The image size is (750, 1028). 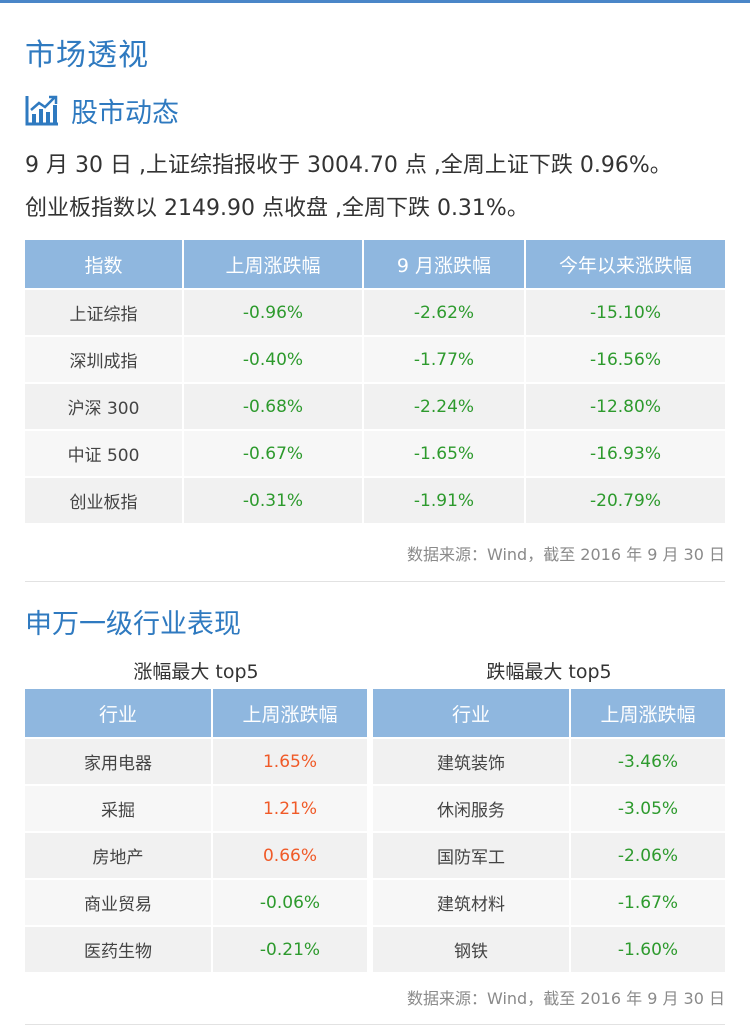 What do you see at coordinates (118, 901) in the screenshot?
I see `industry-name: 商业贸易` at bounding box center [118, 901].